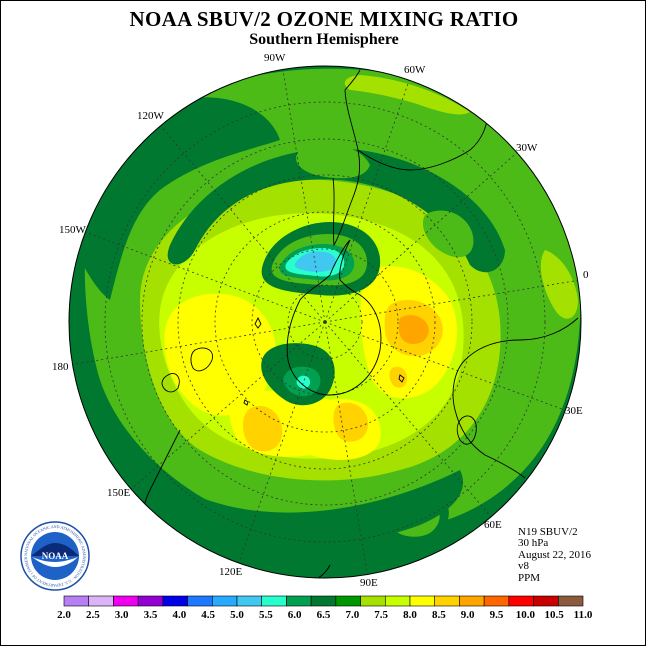 This screenshot has width=648, height=648. Describe the element at coordinates (295, 615) in the screenshot. I see `colorbar-label: 6.0` at that location.